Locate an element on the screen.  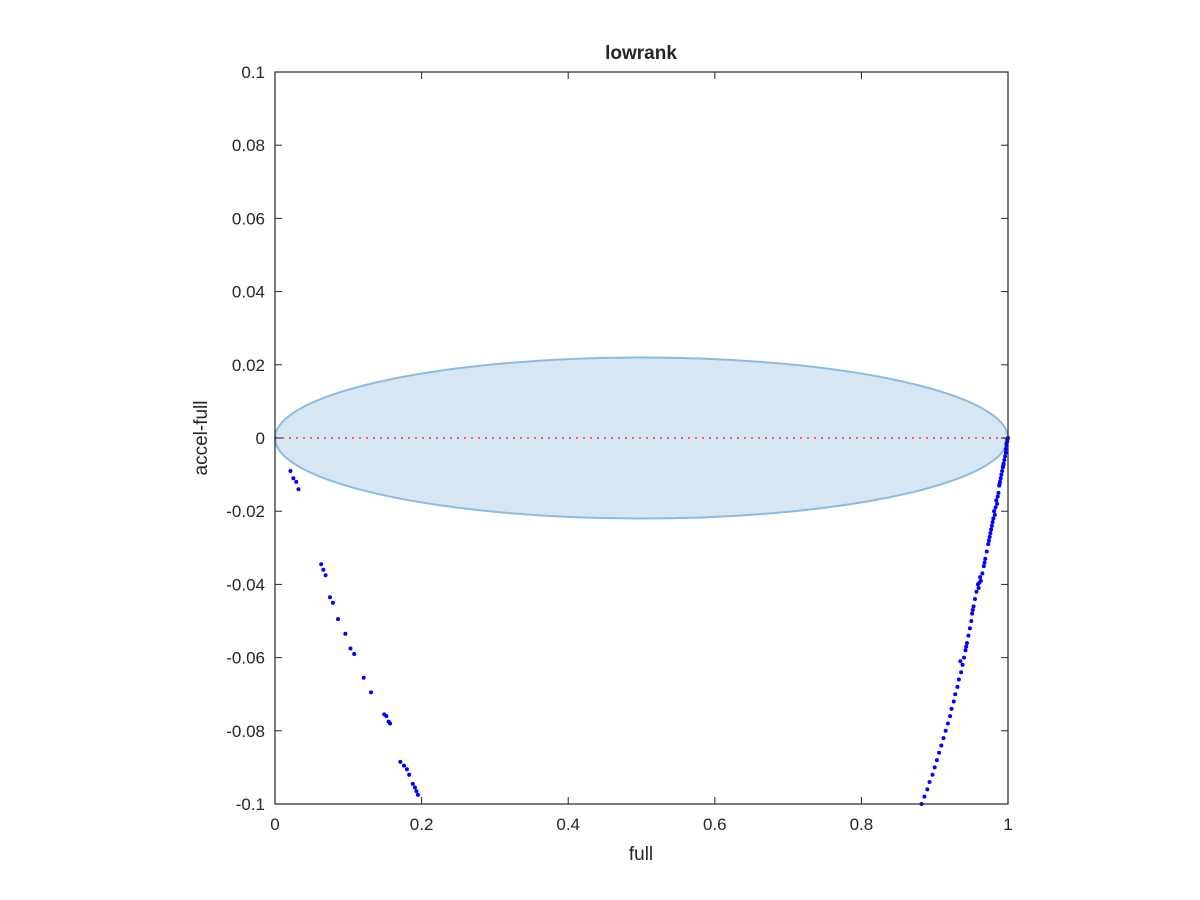
y-axis-label: accel-full is located at coordinates (201, 438).